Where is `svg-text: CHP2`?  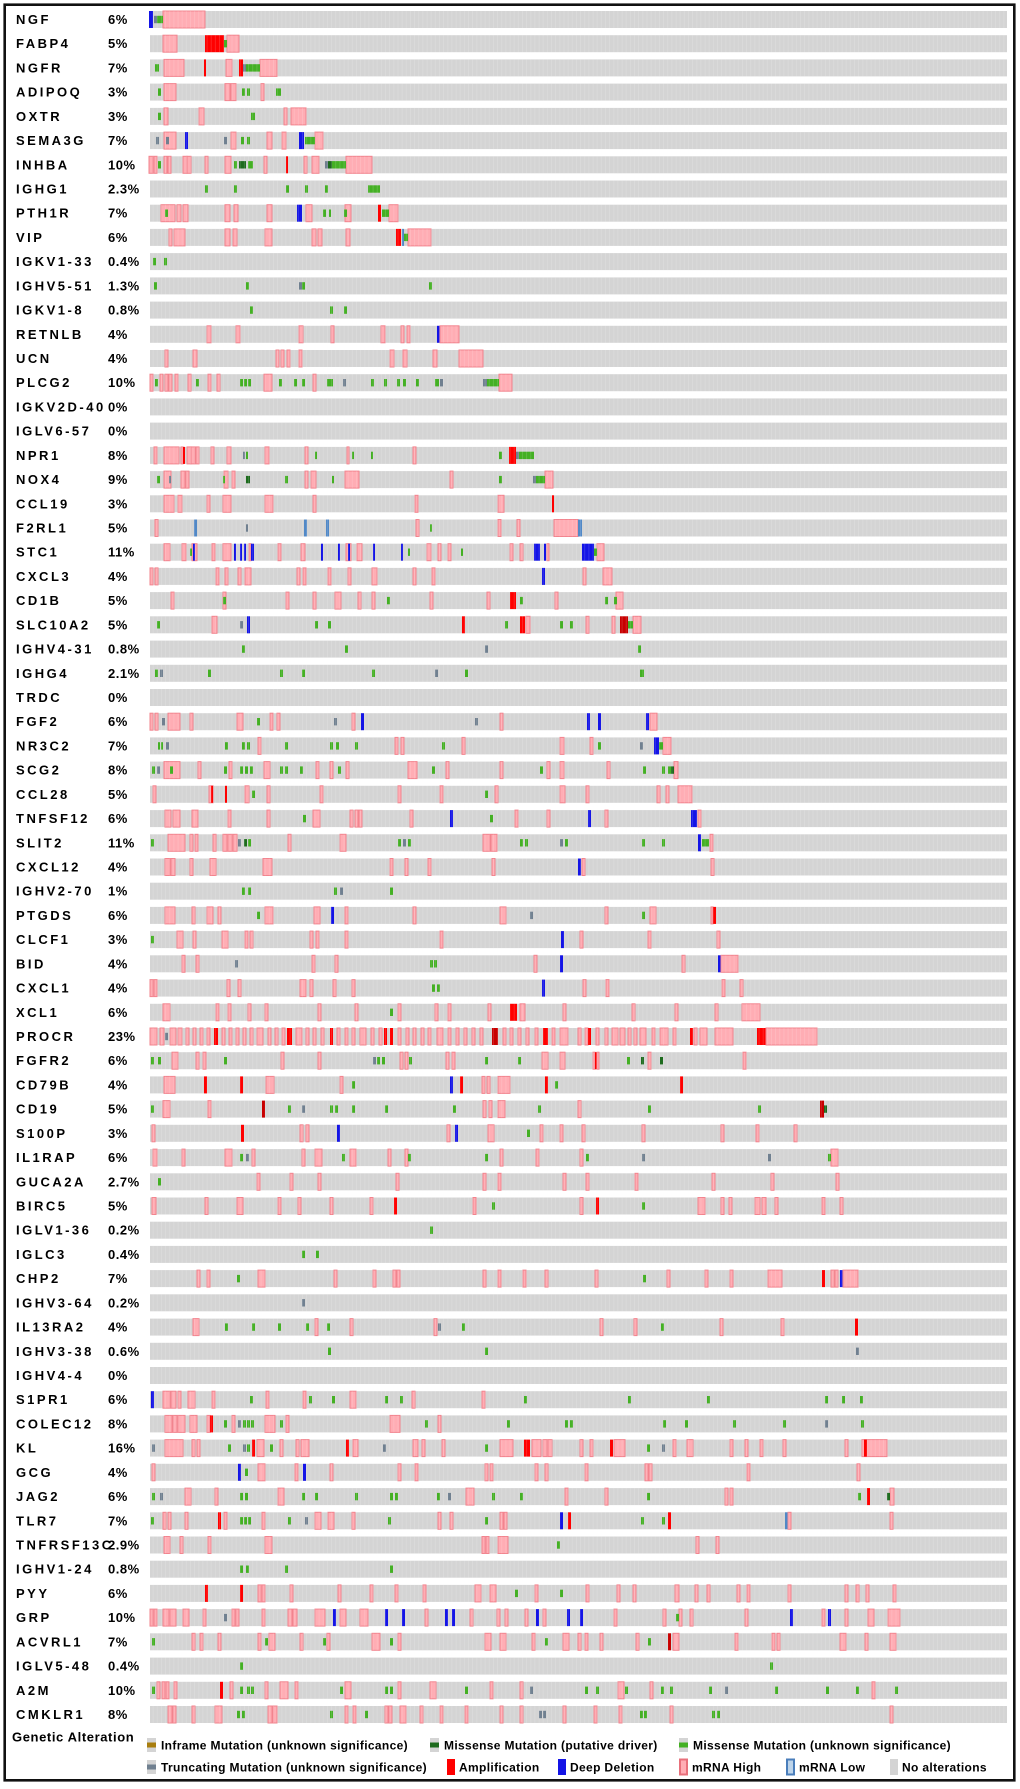
svg-text: CHP2 is located at coordinates (38, 1278).